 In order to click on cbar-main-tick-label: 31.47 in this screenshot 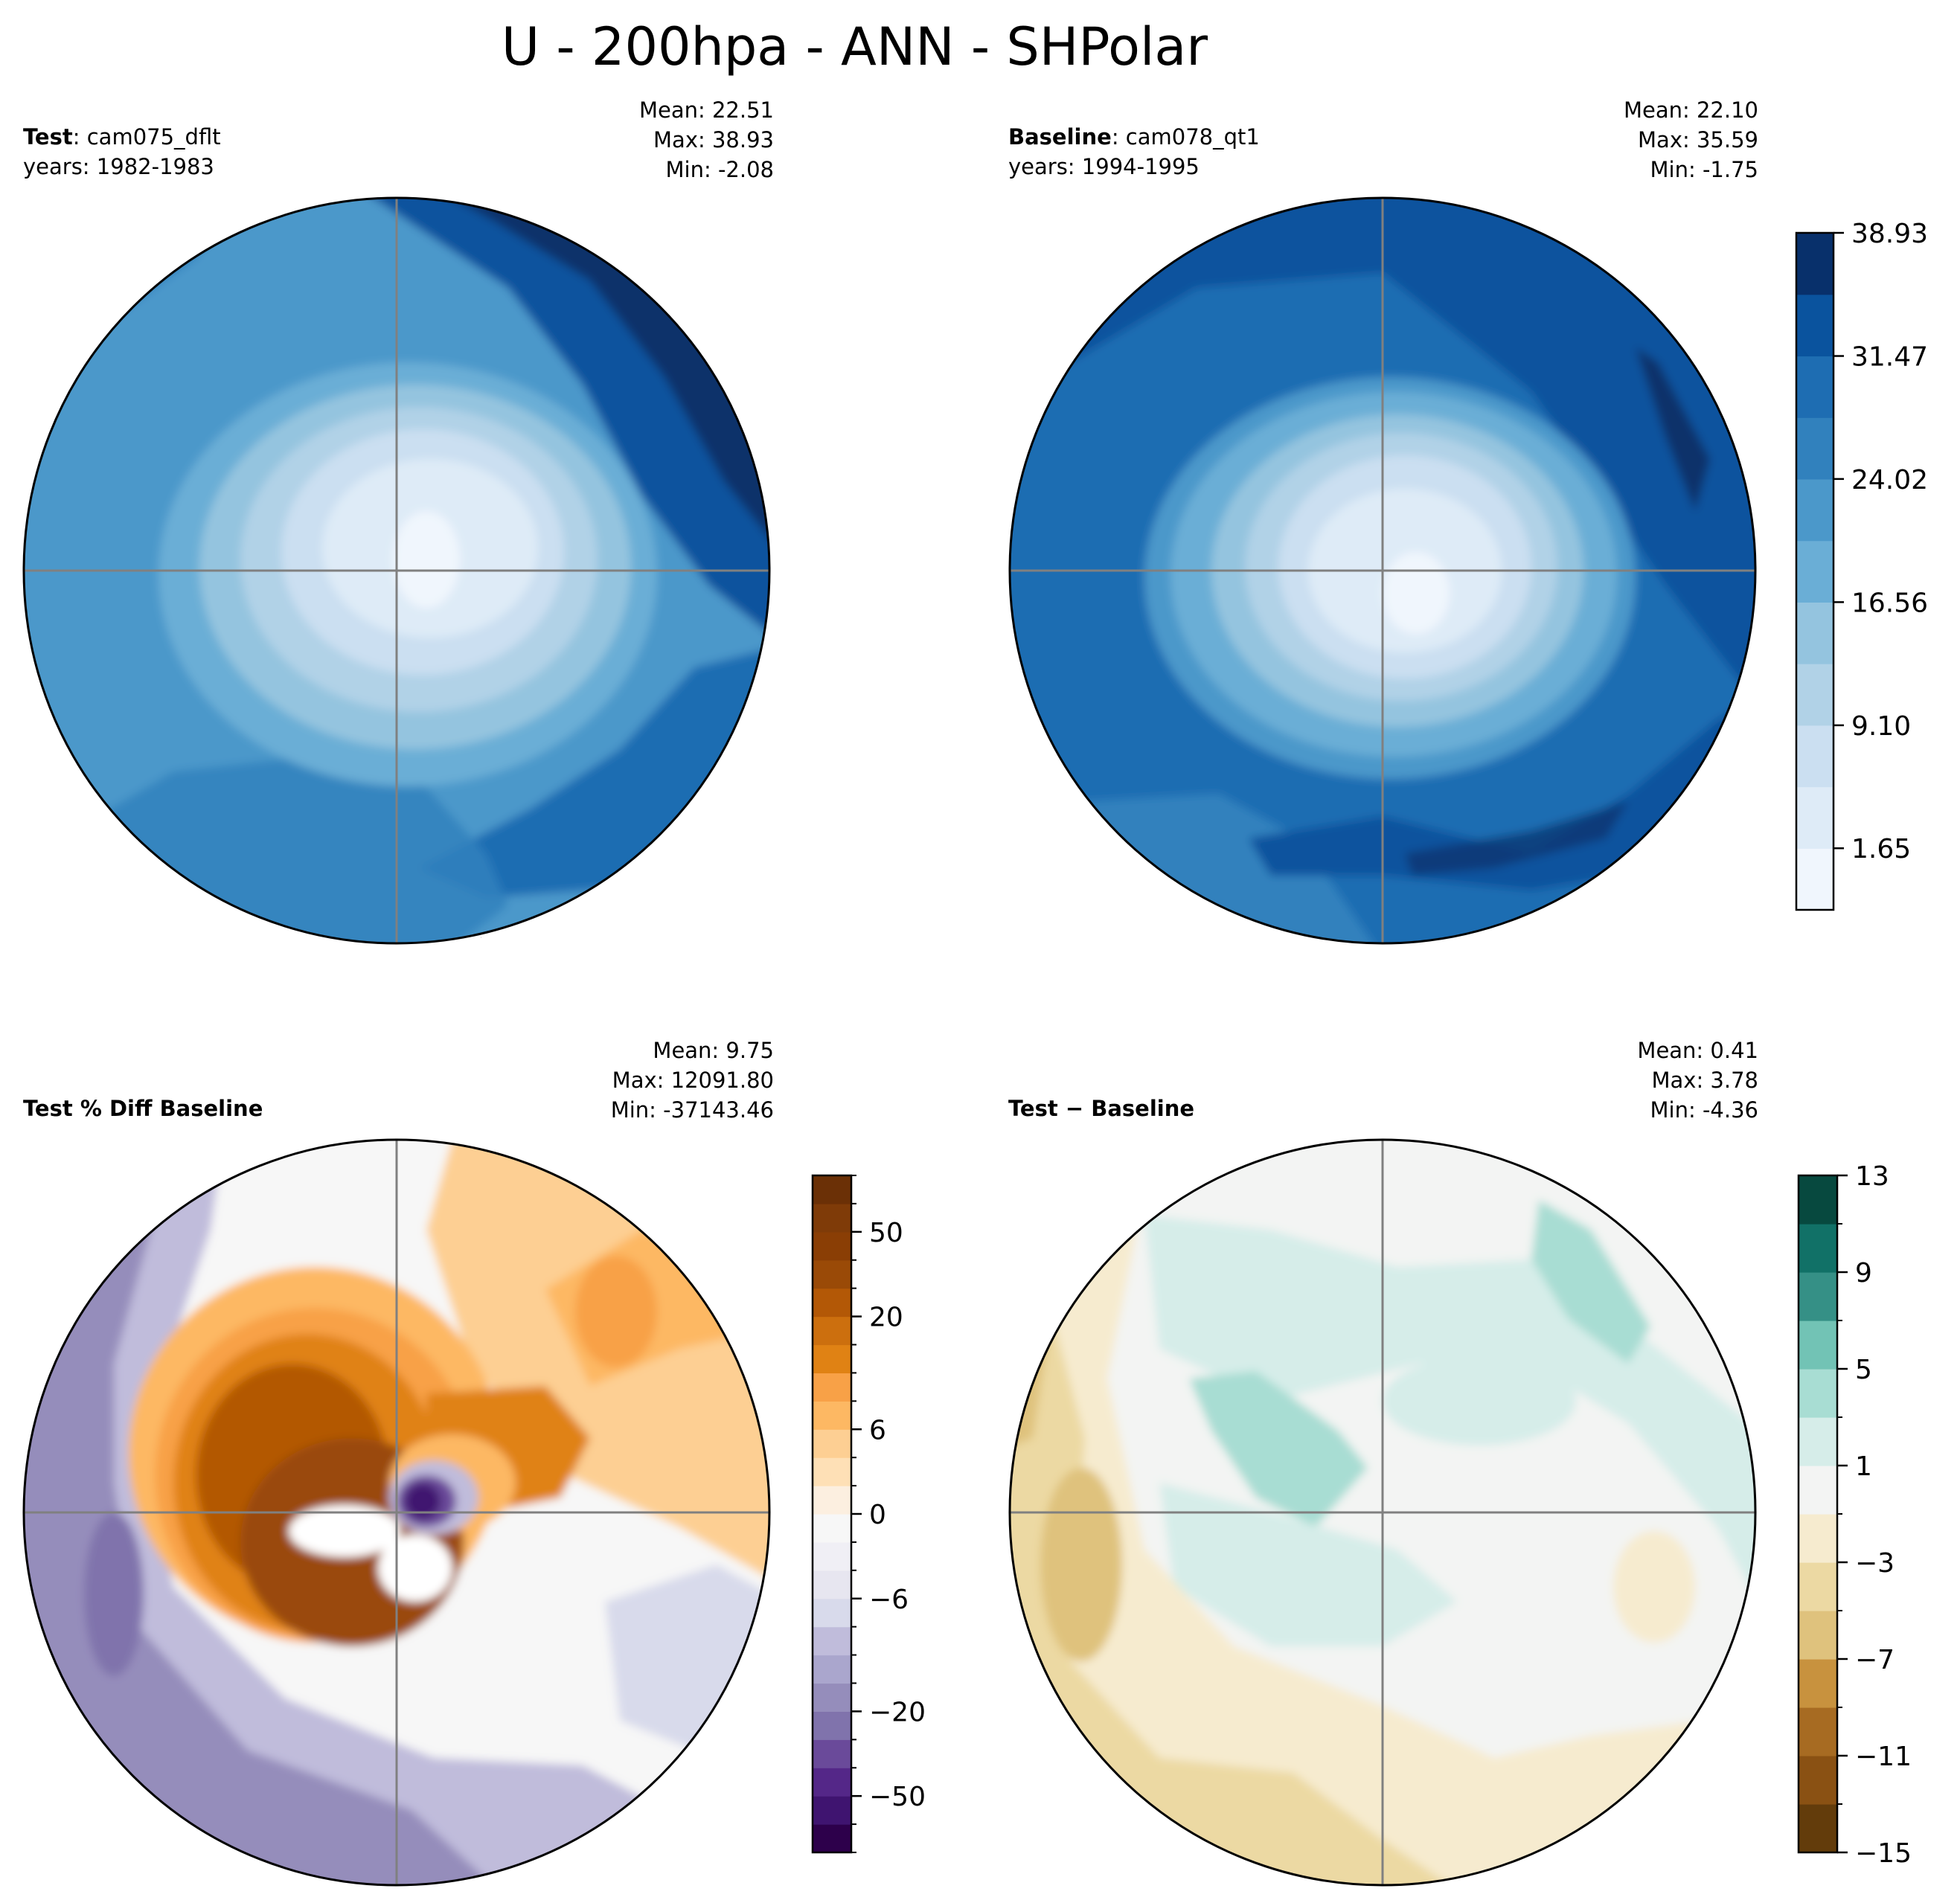, I will do `click(1889, 358)`.